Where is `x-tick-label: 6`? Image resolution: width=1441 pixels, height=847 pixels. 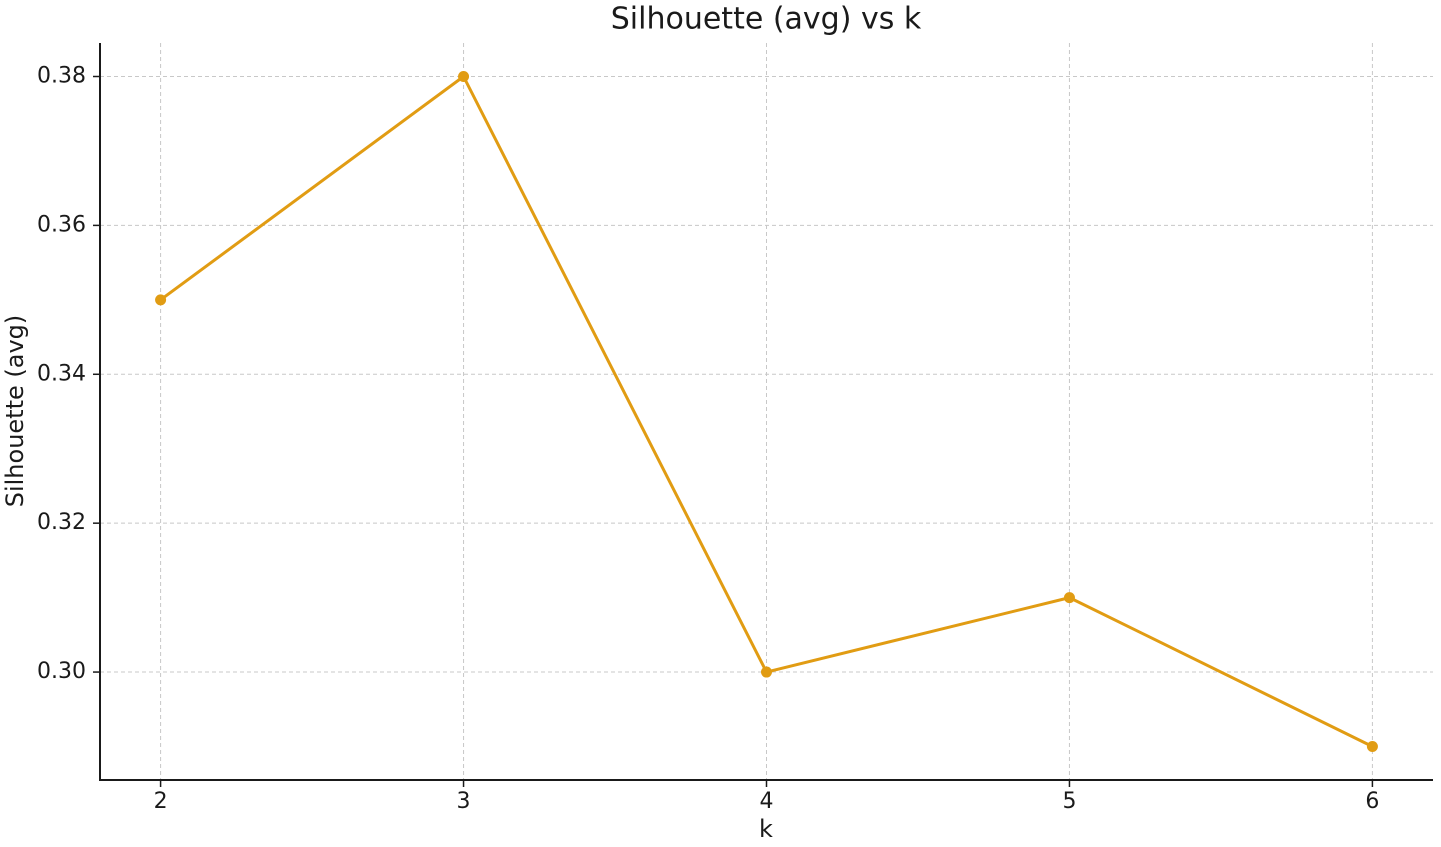
x-tick-label: 6 is located at coordinates (1372, 801).